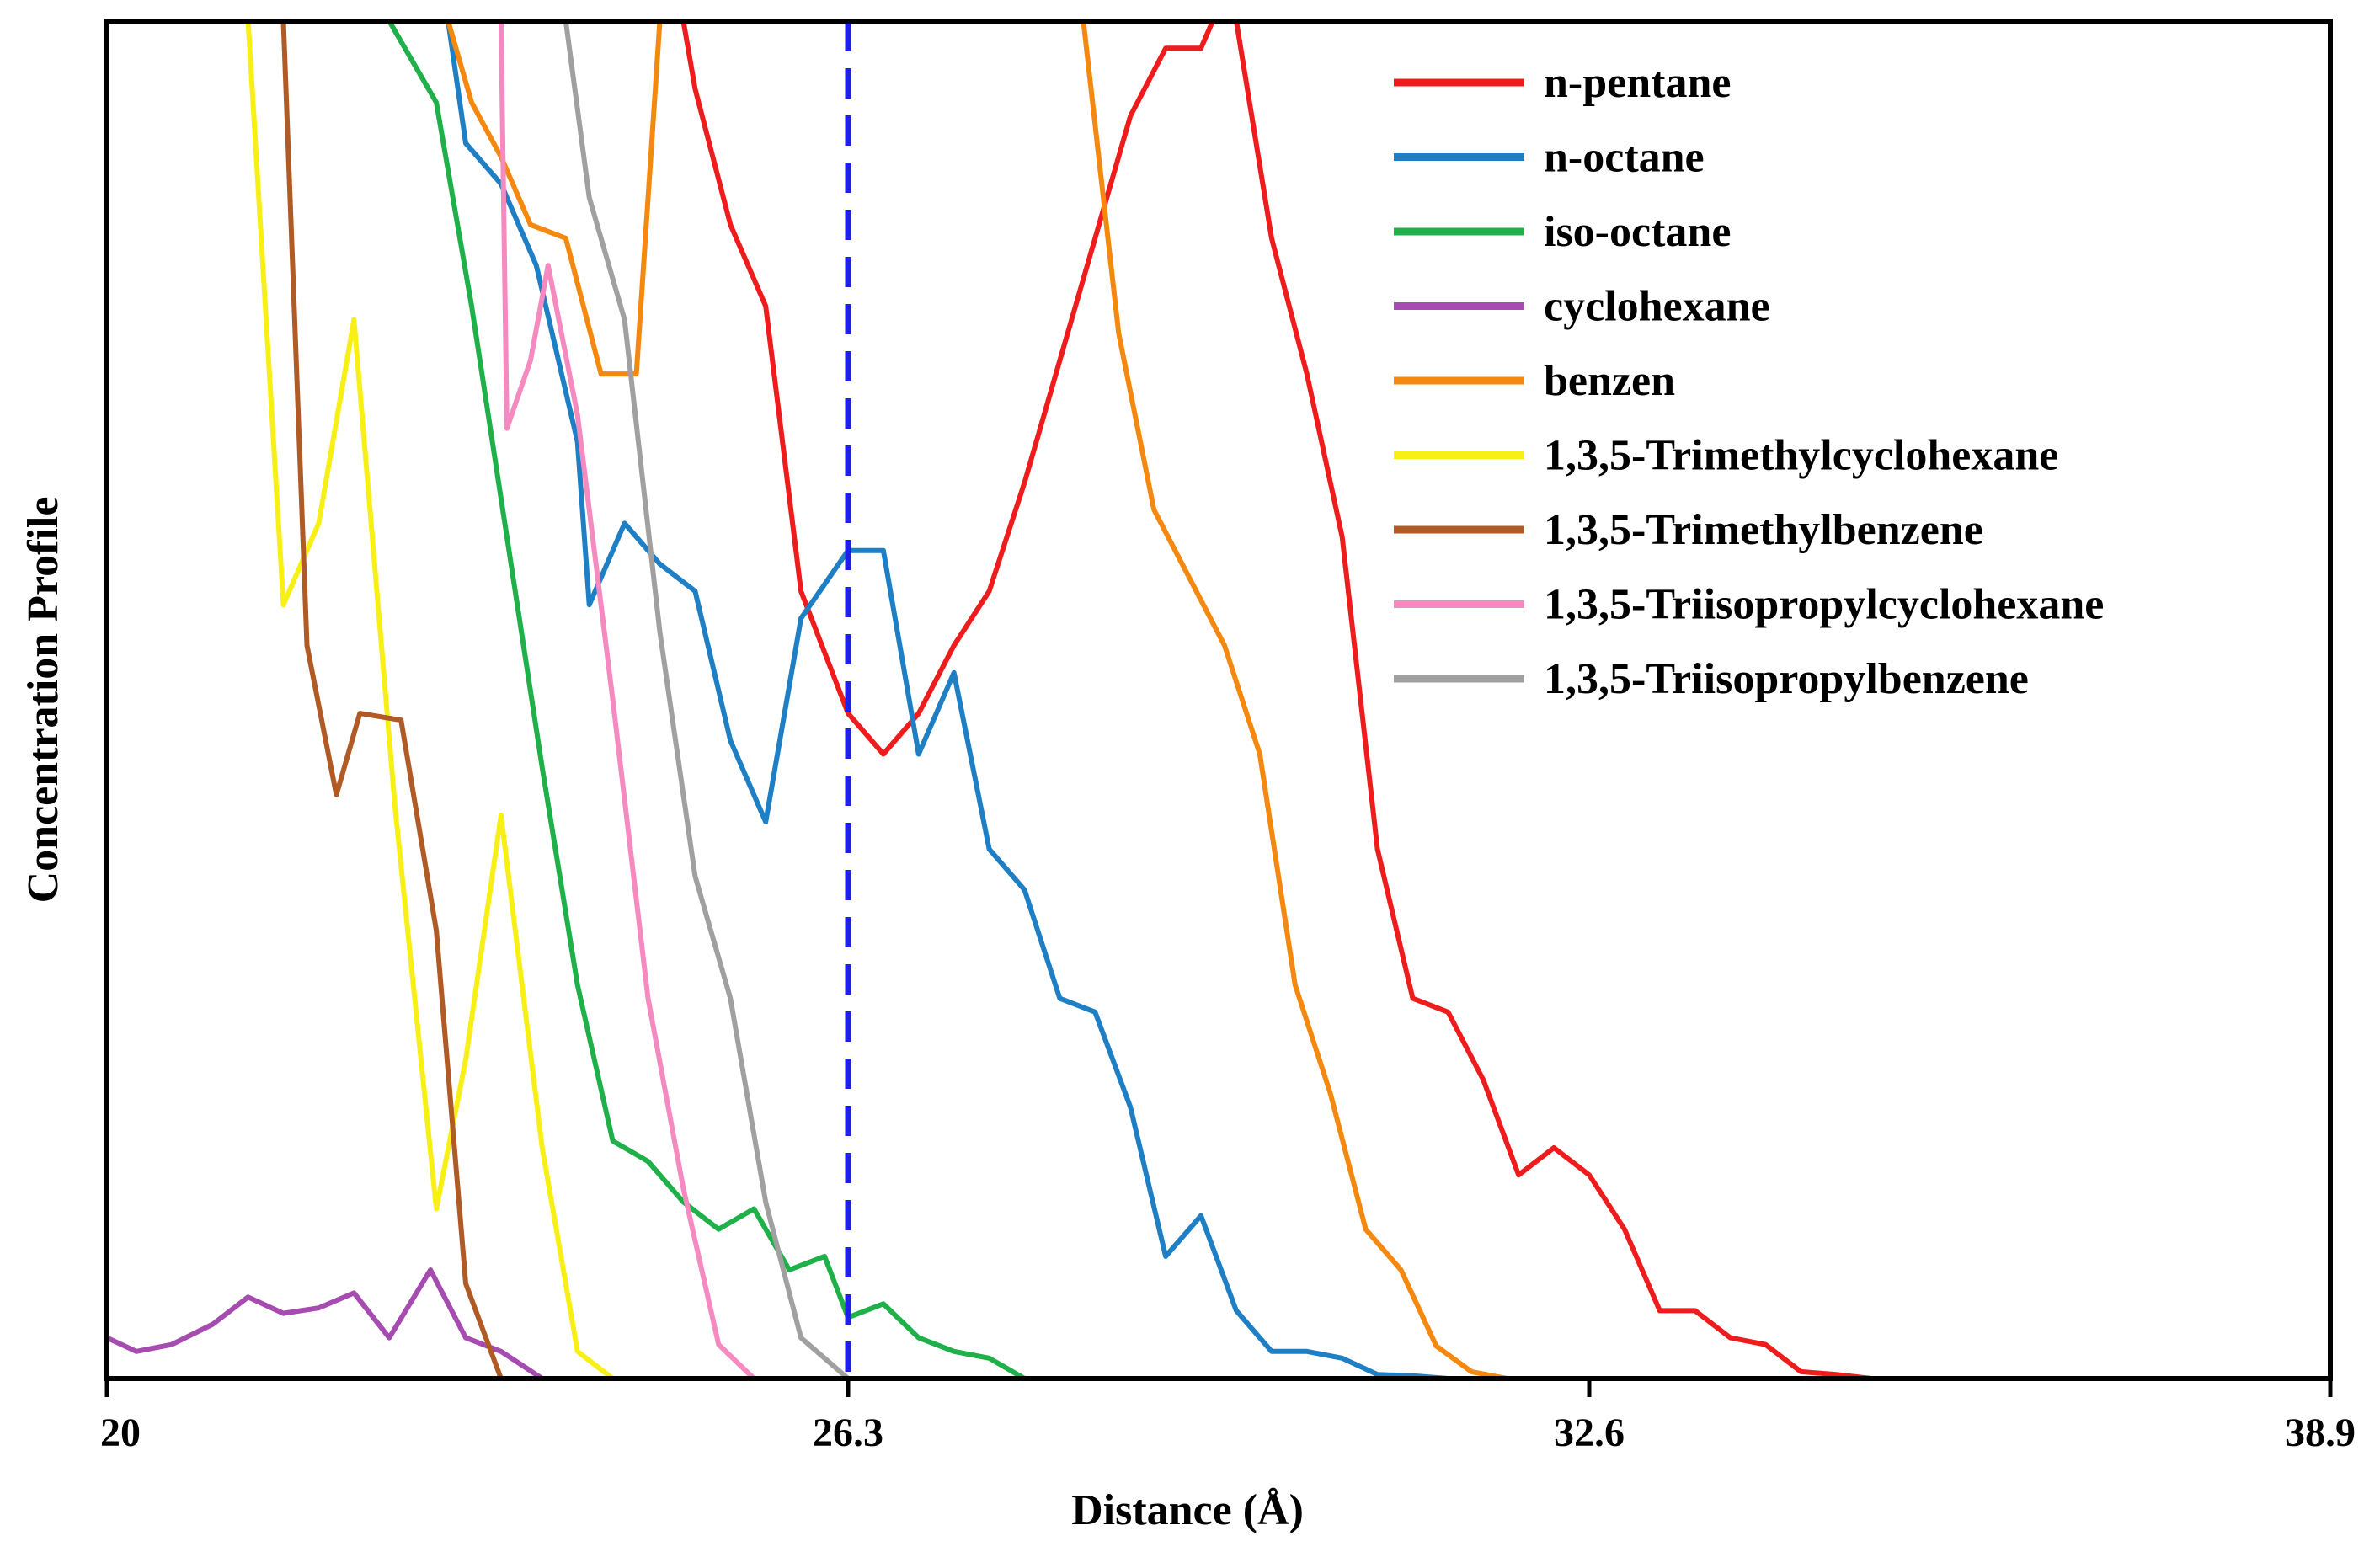 This screenshot has width=2380, height=1552. I want to click on legend-label-0: n-pentane, so click(1637, 83).